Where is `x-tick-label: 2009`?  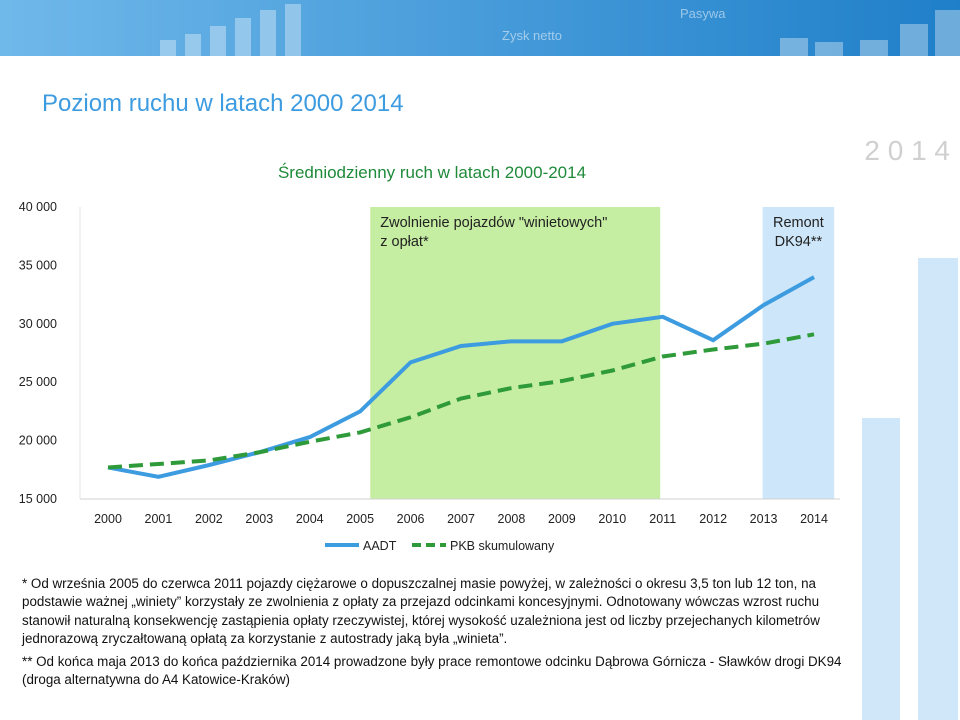
x-tick-label: 2009 is located at coordinates (562, 519).